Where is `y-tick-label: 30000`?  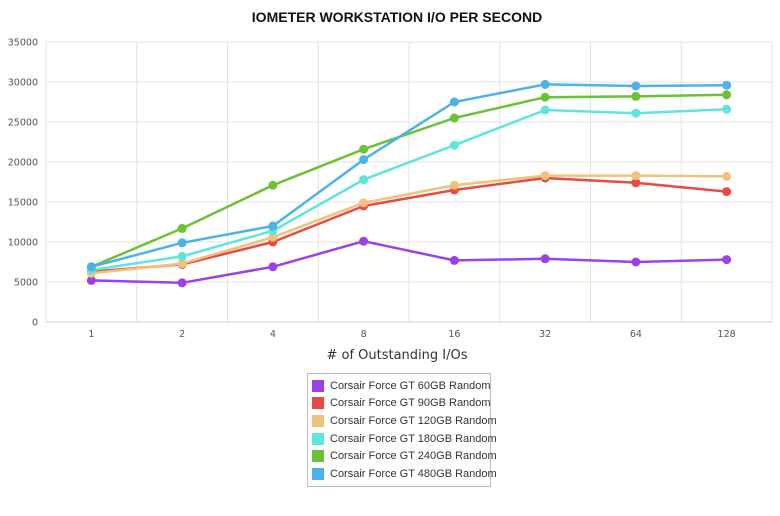
y-tick-label: 30000 is located at coordinates (23, 83).